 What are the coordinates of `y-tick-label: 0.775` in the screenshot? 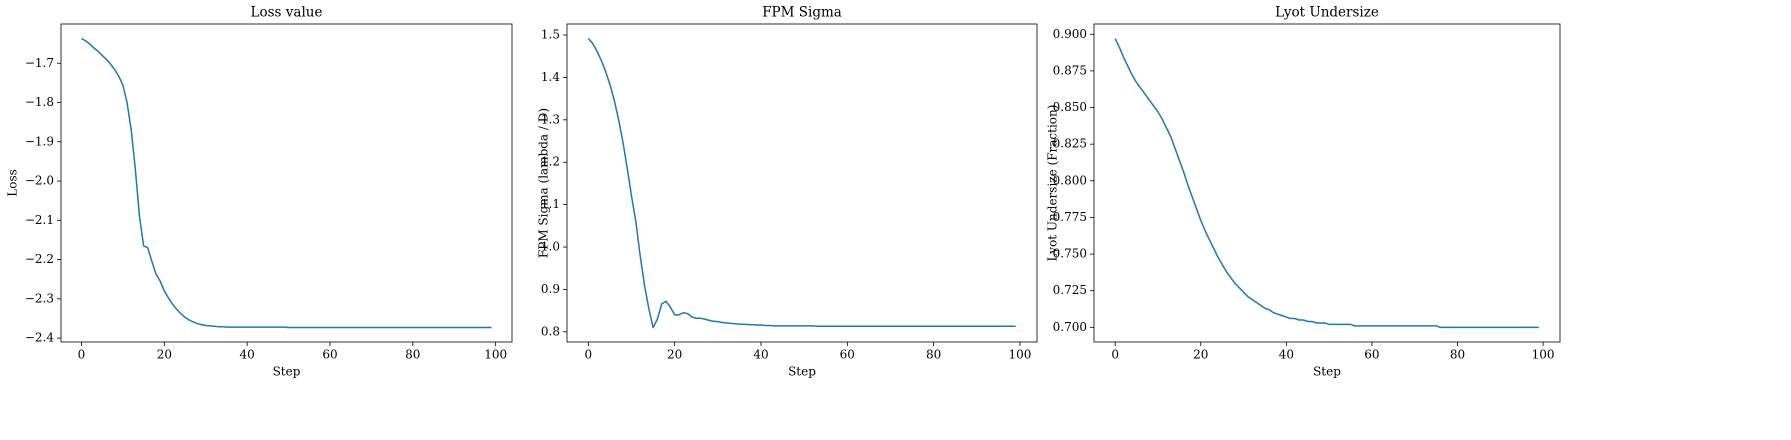 It's located at (1070, 217).